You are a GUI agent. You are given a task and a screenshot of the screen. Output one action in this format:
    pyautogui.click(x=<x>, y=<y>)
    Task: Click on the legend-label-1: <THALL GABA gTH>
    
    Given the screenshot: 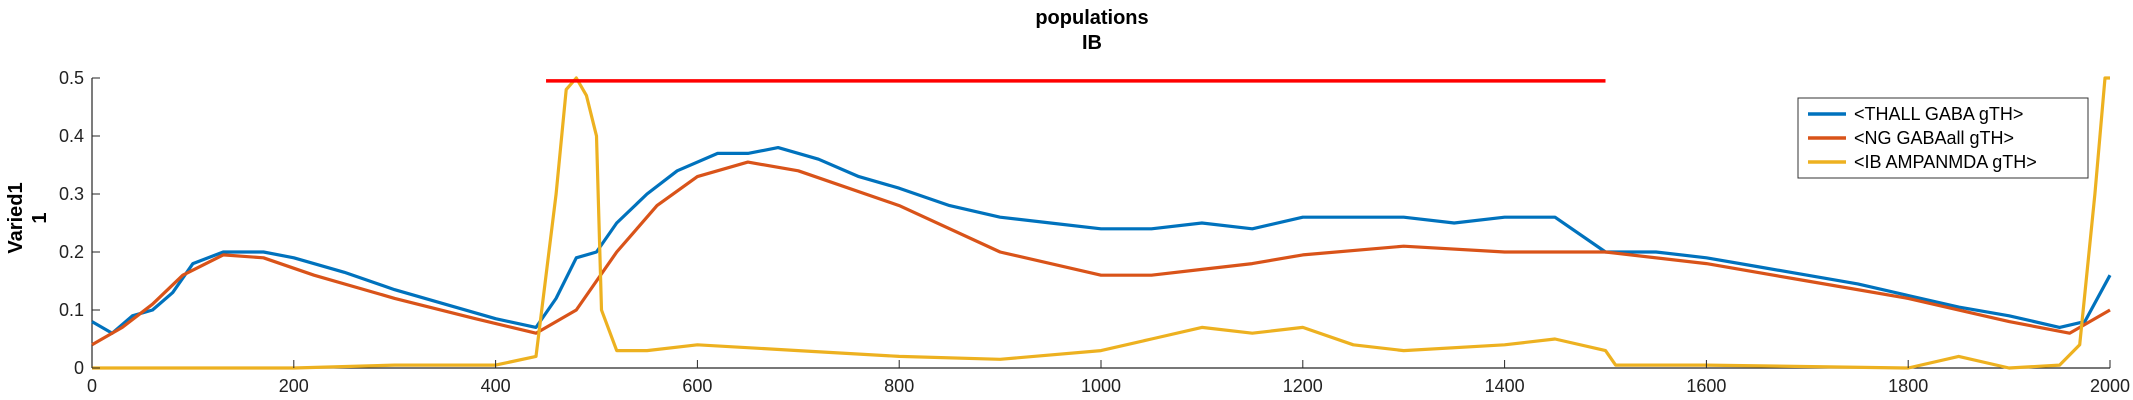 What is the action you would take?
    pyautogui.click(x=1938, y=114)
    